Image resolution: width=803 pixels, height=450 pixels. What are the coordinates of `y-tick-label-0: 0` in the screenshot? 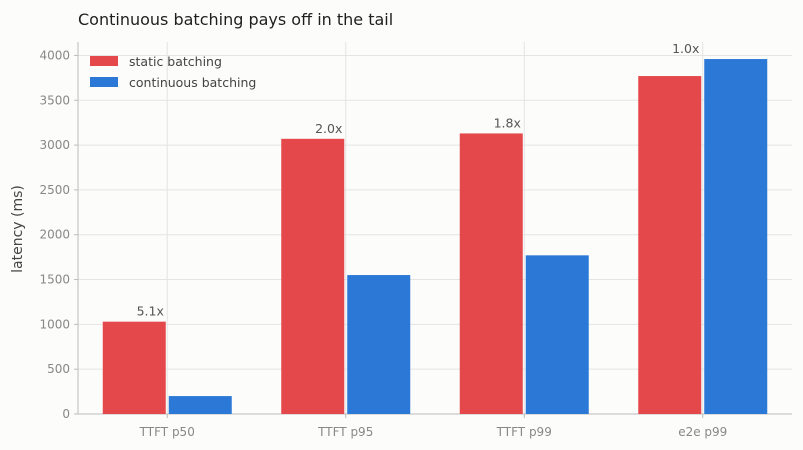 It's located at (66, 414).